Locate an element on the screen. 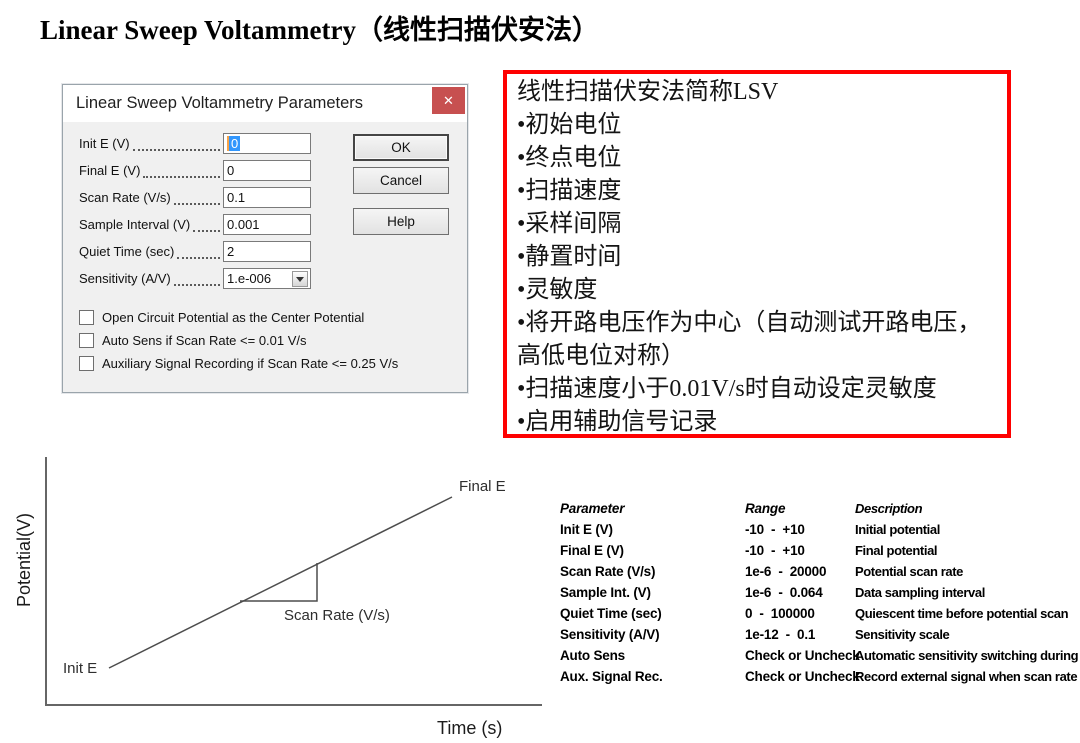  field-row-quiet-time: Quiet Time (sec) 2 is located at coordinates (195, 251).